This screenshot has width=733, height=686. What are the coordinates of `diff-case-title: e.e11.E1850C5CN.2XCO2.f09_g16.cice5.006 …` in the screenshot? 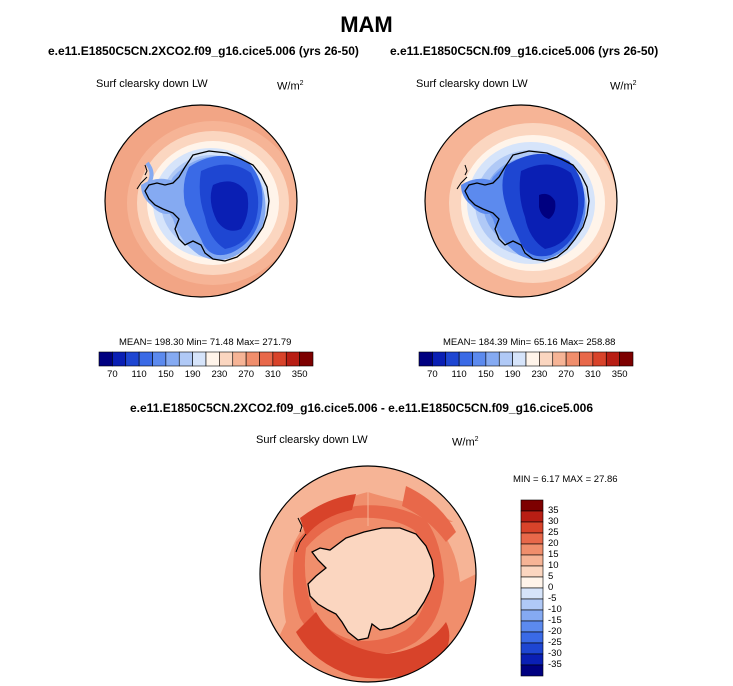 It's located at (361, 408).